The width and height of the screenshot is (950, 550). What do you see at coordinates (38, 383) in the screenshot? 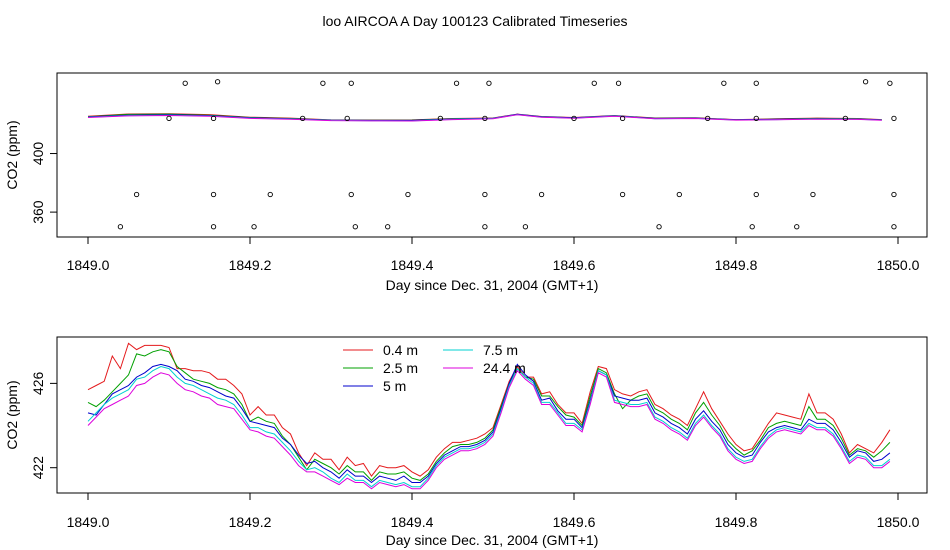
I see `y-tick-label: 426` at bounding box center [38, 383].